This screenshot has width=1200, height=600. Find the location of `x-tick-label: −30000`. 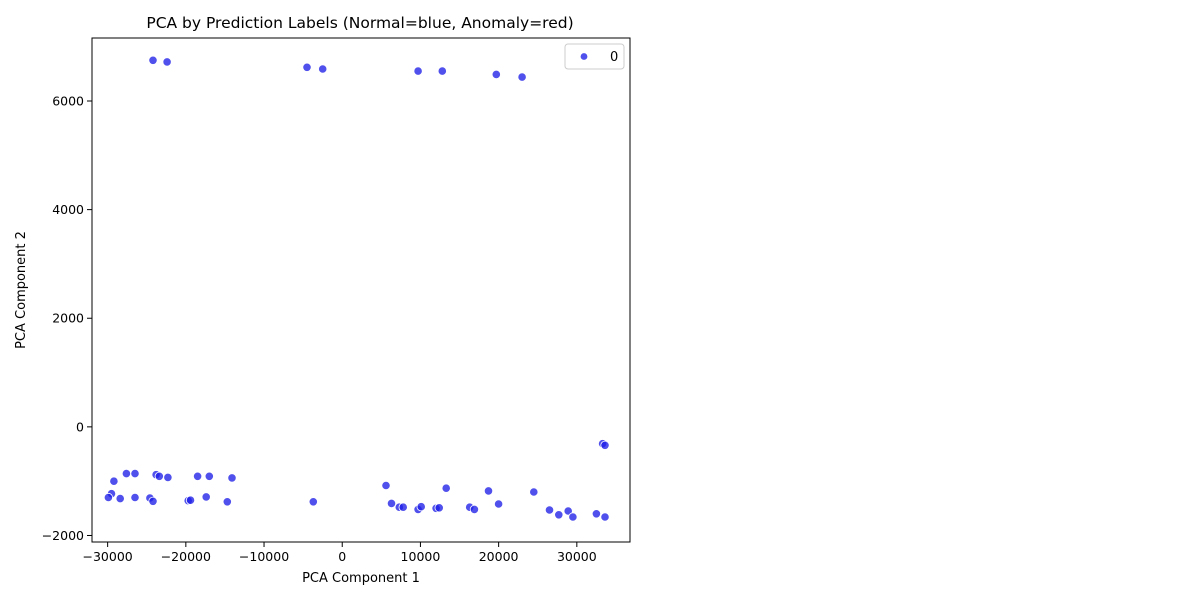

x-tick-label: −30000 is located at coordinates (108, 556).